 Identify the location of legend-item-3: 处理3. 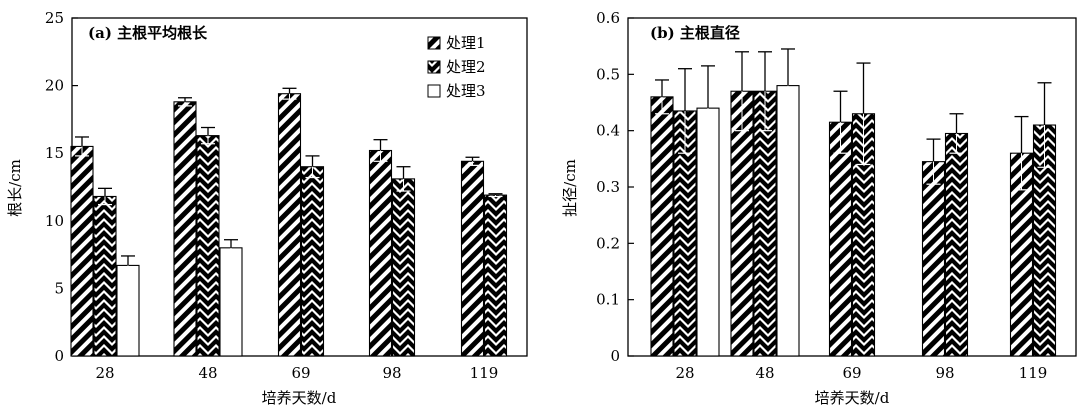
(456, 91).